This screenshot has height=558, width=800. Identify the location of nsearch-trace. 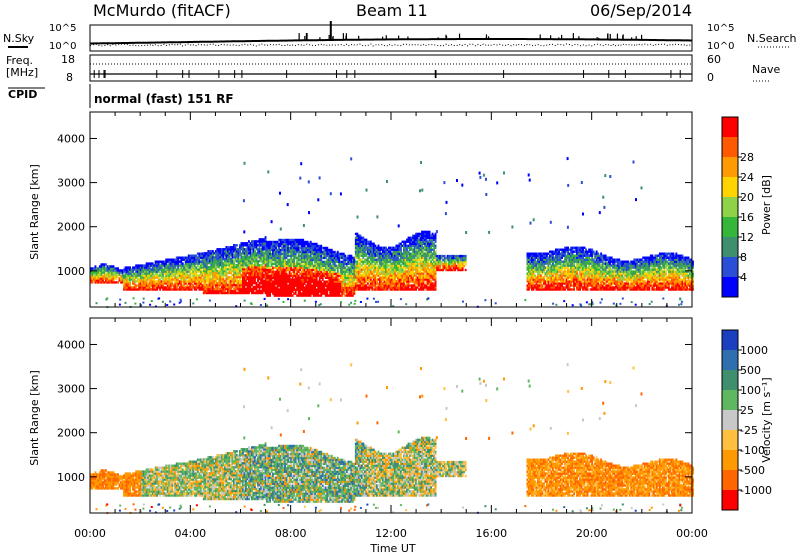
(391, 45).